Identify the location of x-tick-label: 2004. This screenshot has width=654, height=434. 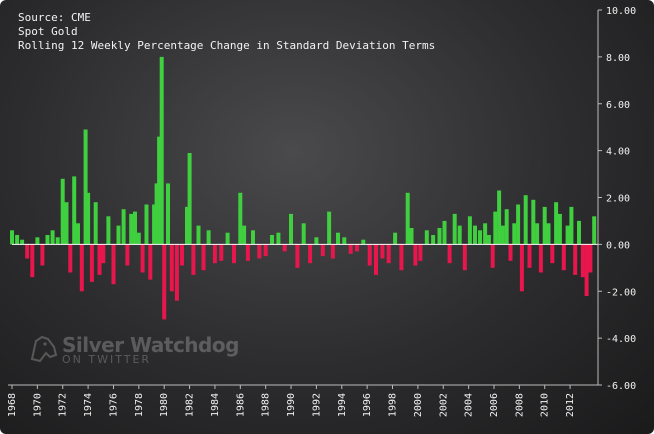
(469, 405).